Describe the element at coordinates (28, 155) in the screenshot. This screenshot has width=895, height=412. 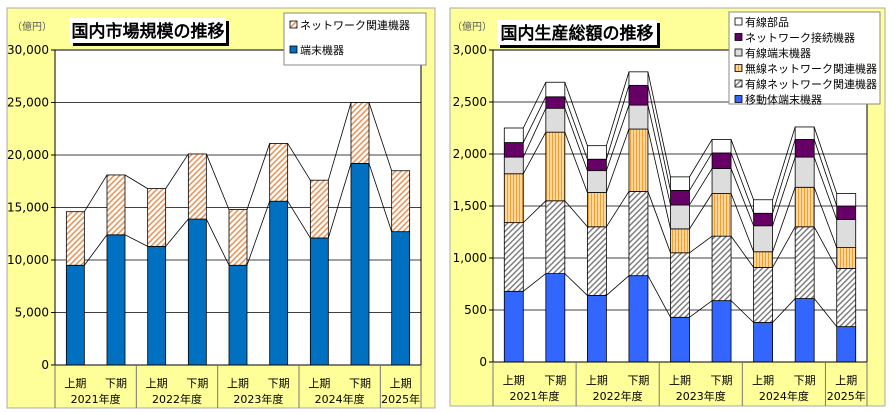
I see `y-tick-label: 20,000` at that location.